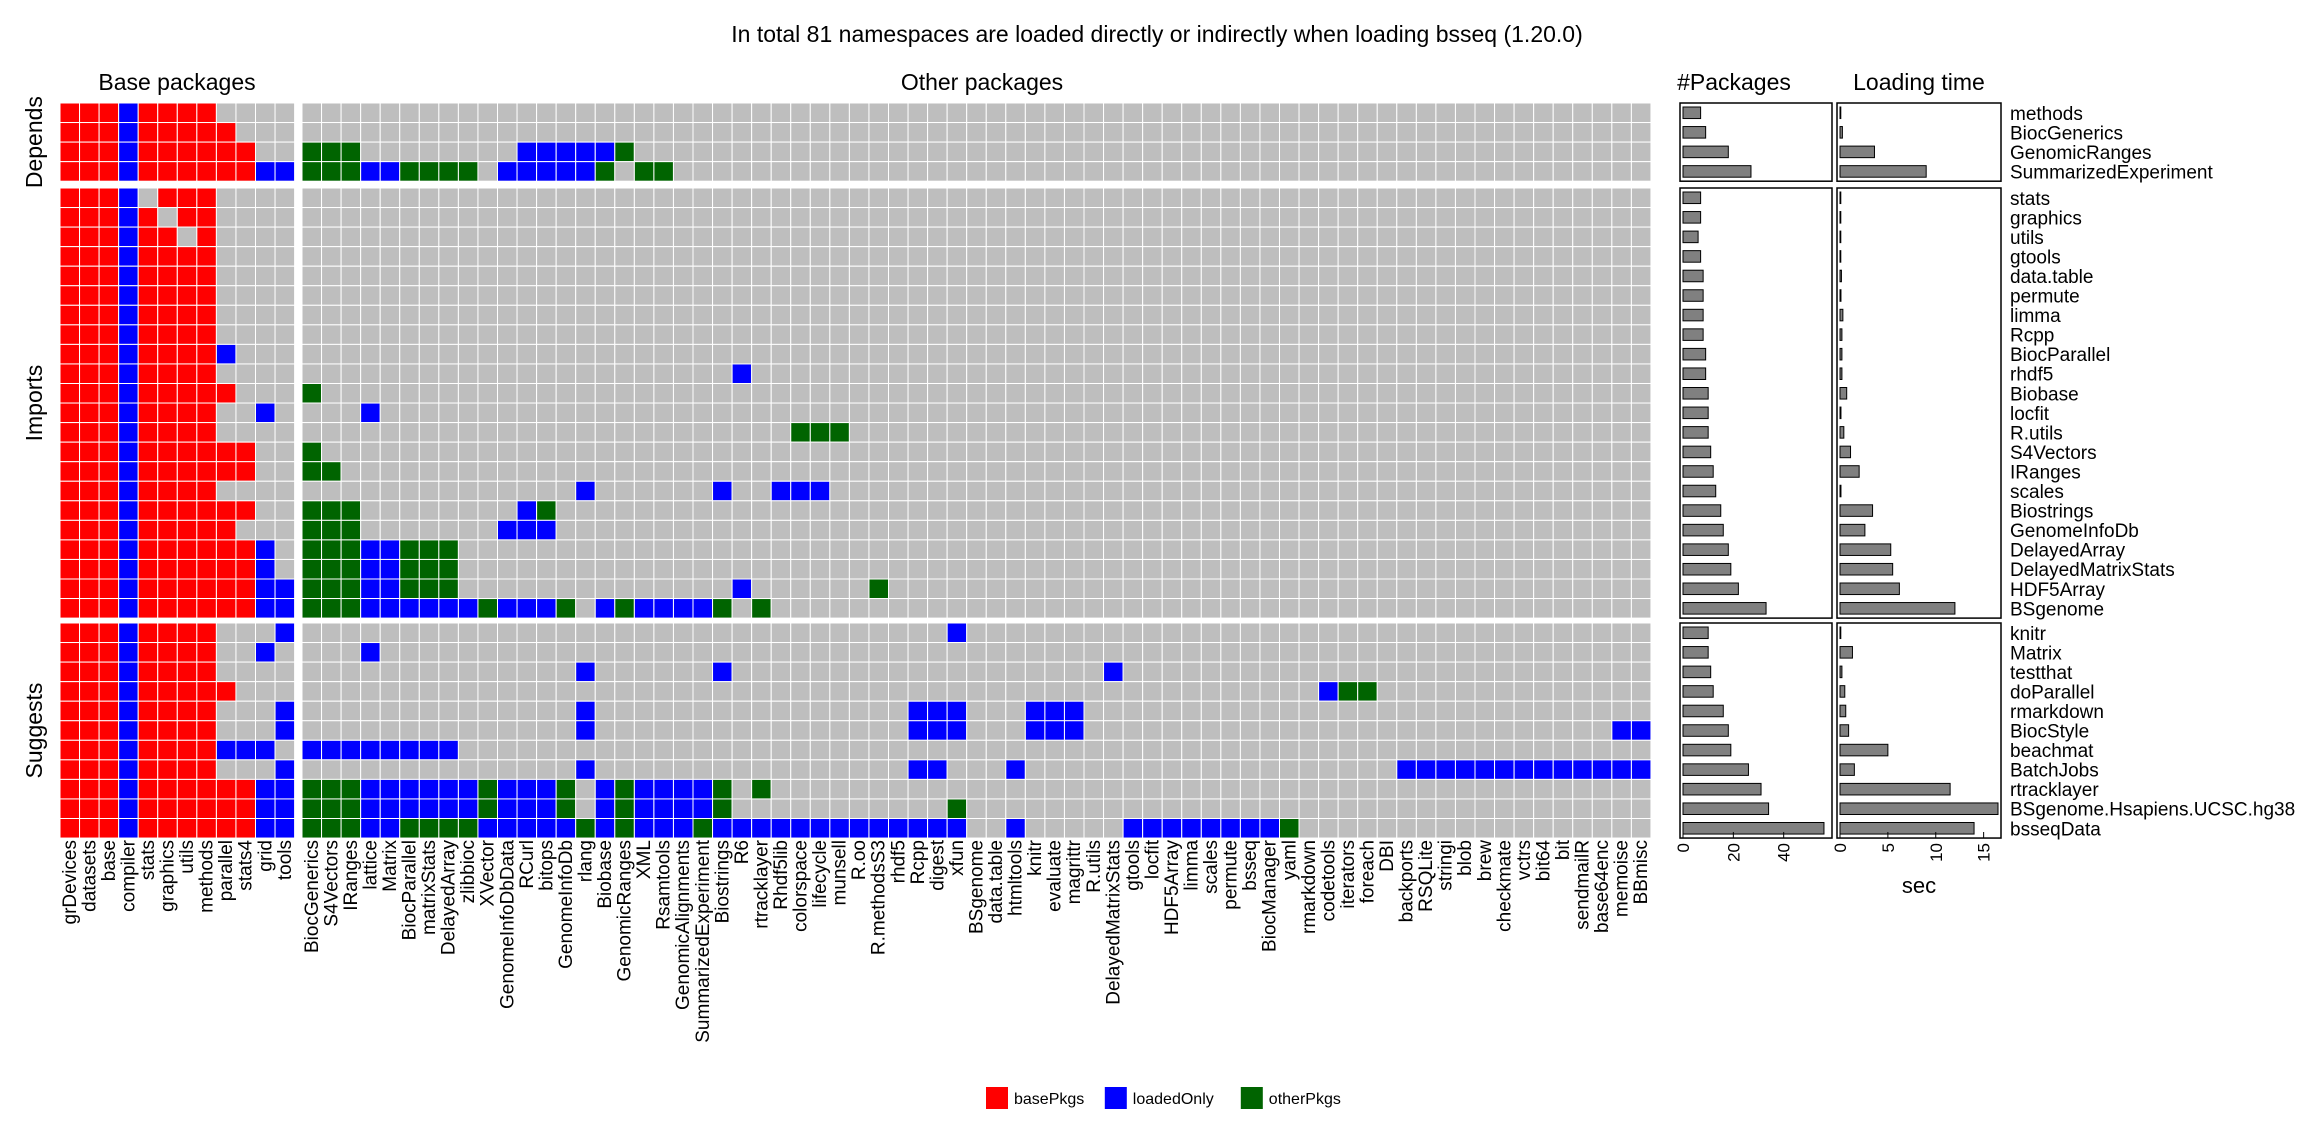  What do you see at coordinates (1883, 171) in the screenshot?
I see `time-bar` at bounding box center [1883, 171].